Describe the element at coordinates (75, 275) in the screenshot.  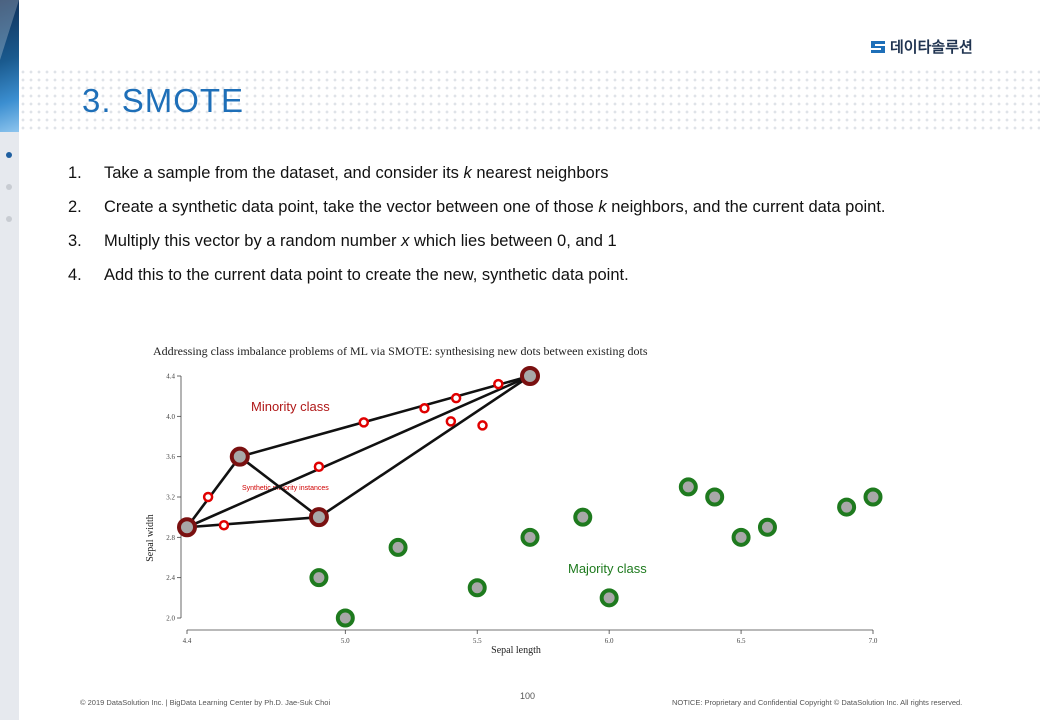
I see `step-number: 4.` at that location.